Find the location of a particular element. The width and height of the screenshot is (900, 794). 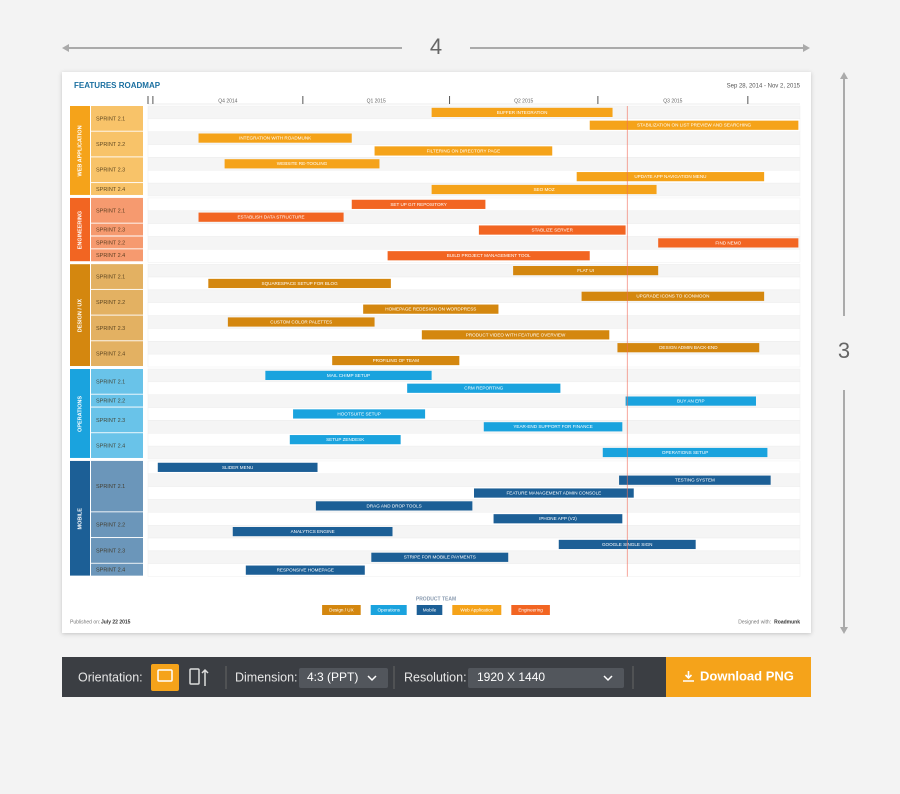

feature-label: SEO MOZ is located at coordinates (543, 189).